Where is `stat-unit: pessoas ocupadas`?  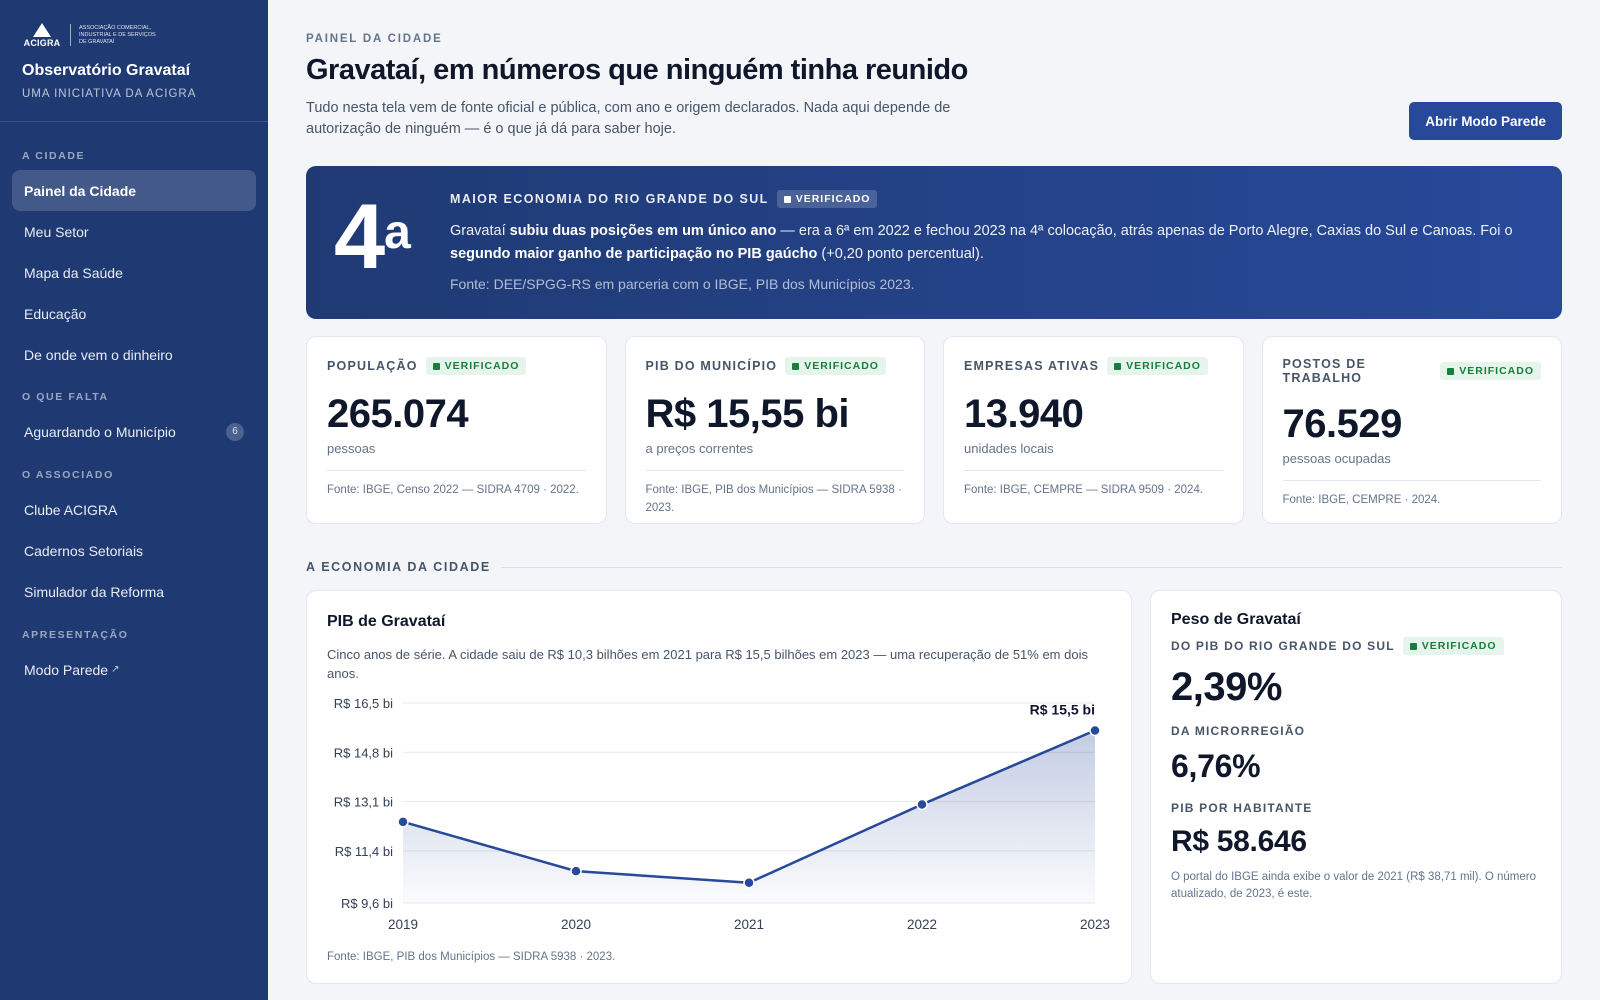 stat-unit: pessoas ocupadas is located at coordinates (1336, 458).